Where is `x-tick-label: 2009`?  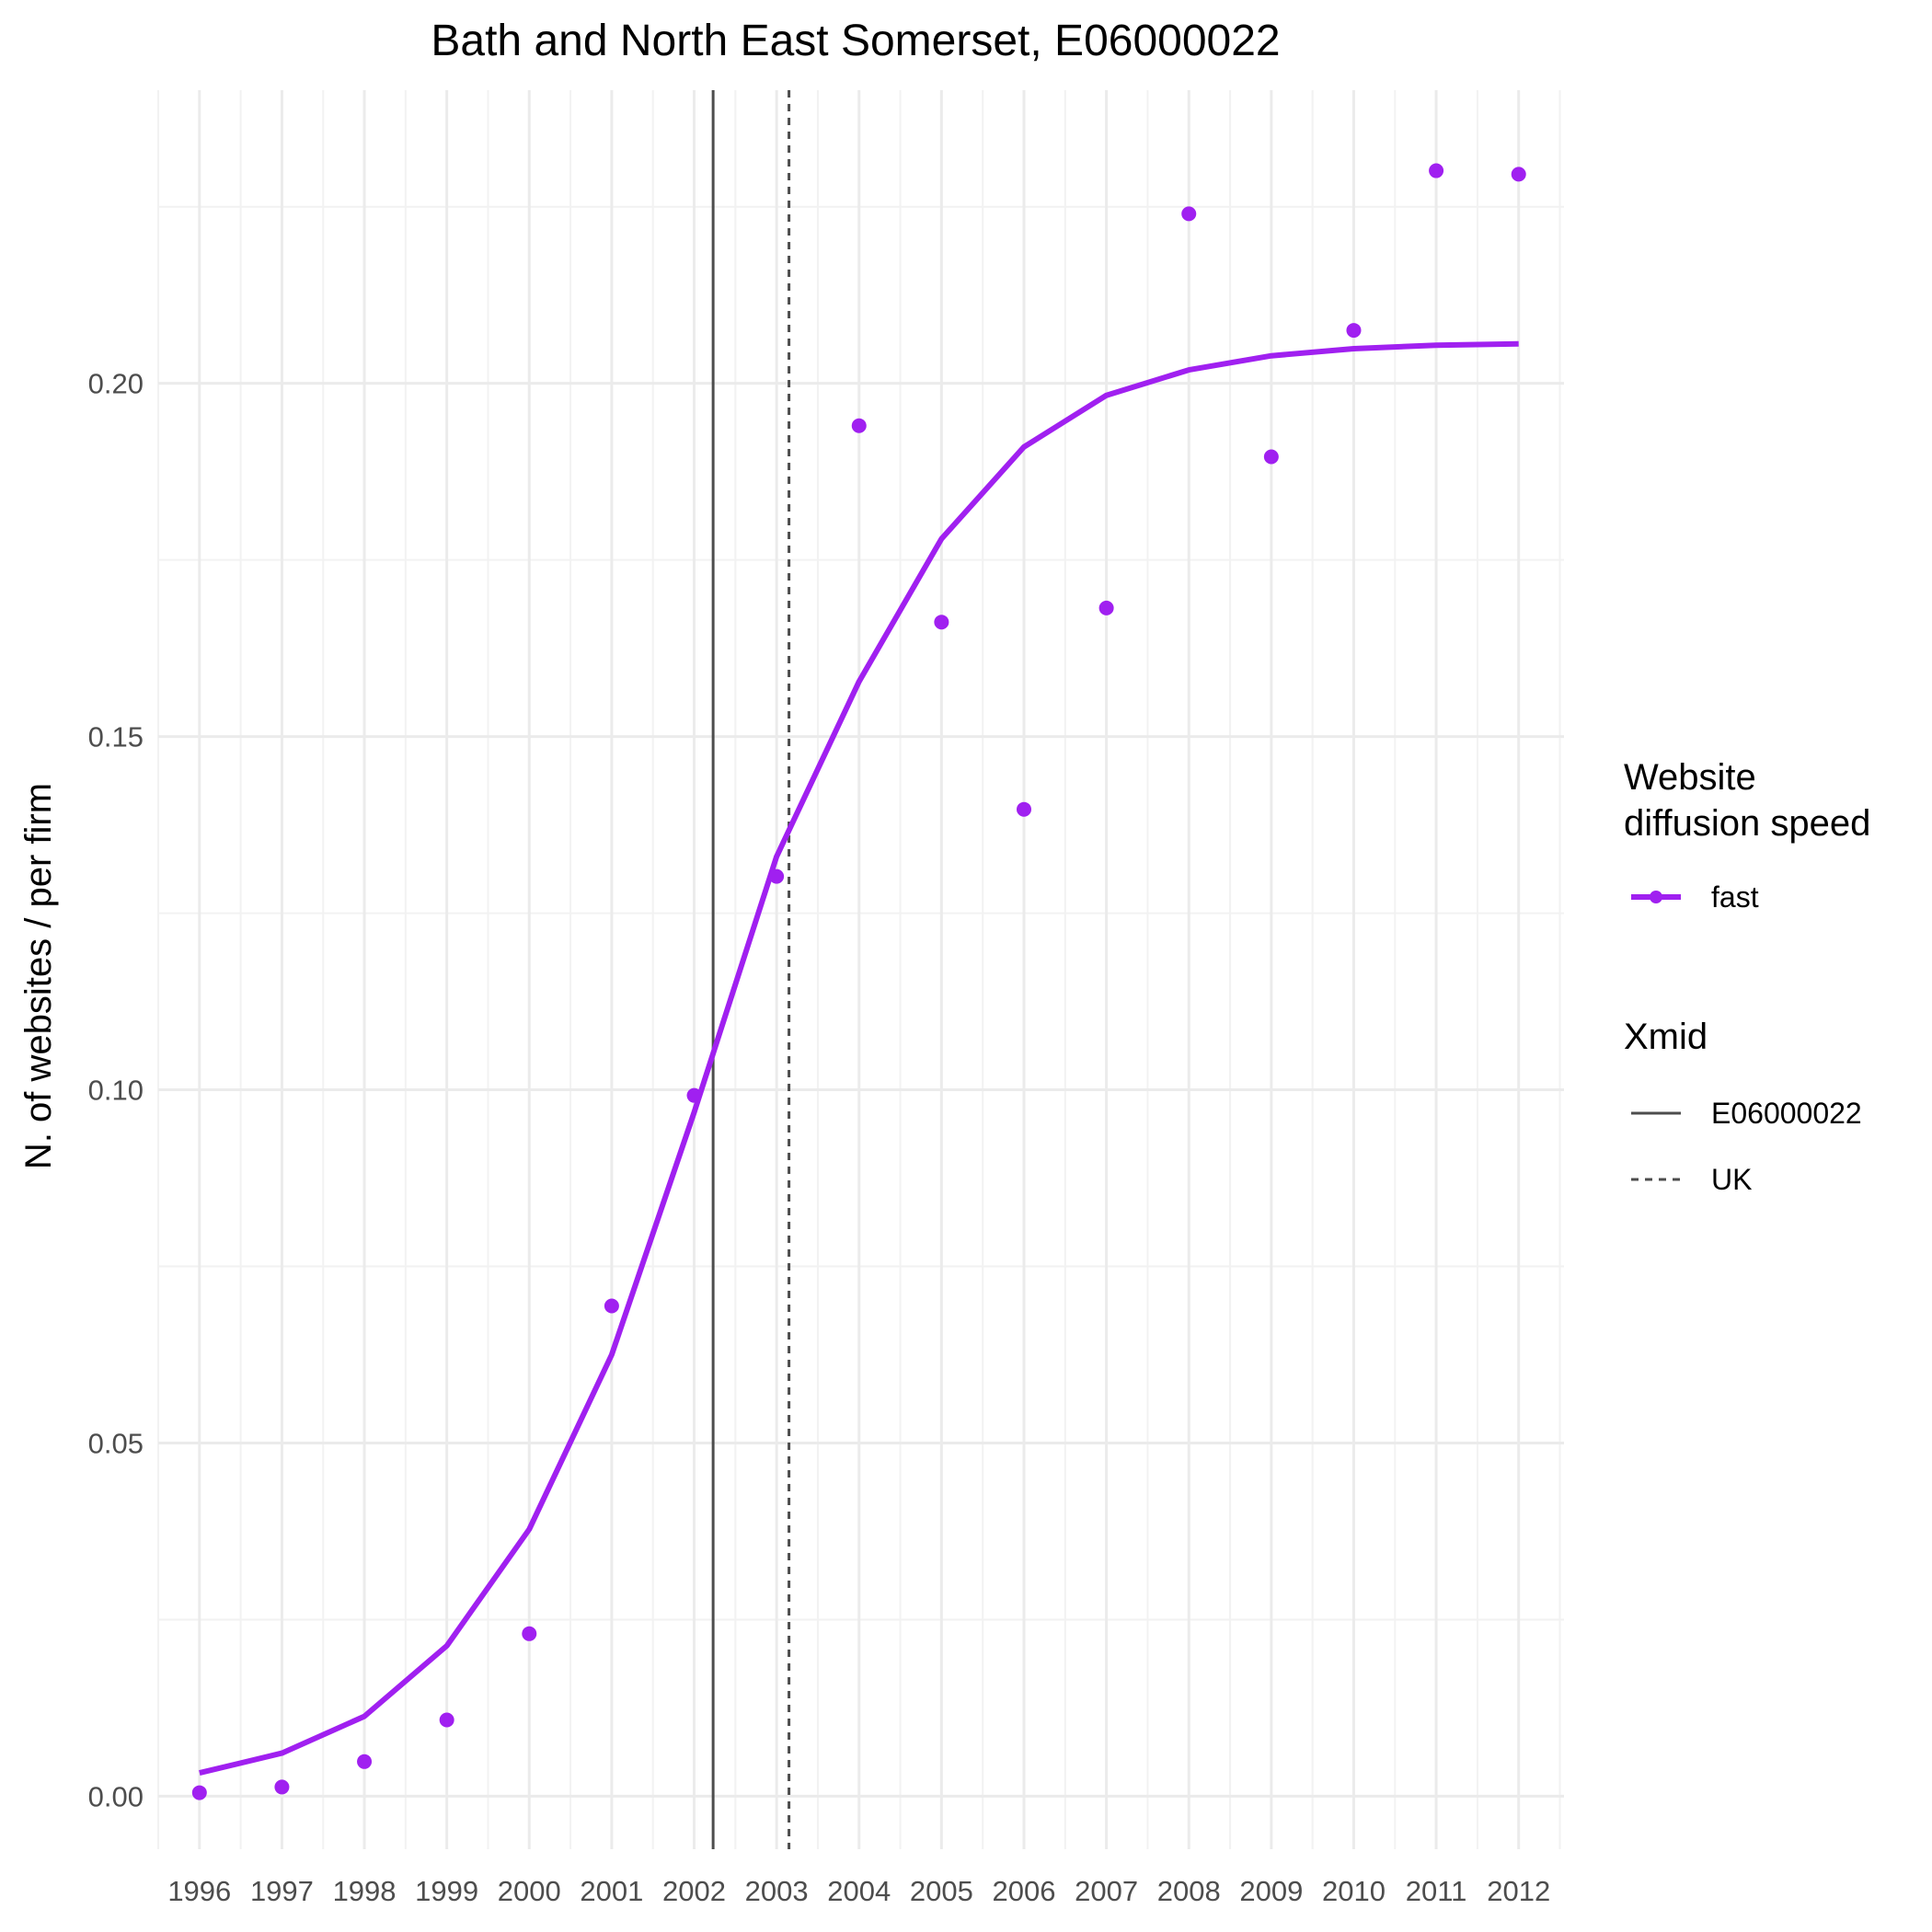 x-tick-label: 2009 is located at coordinates (1271, 1891).